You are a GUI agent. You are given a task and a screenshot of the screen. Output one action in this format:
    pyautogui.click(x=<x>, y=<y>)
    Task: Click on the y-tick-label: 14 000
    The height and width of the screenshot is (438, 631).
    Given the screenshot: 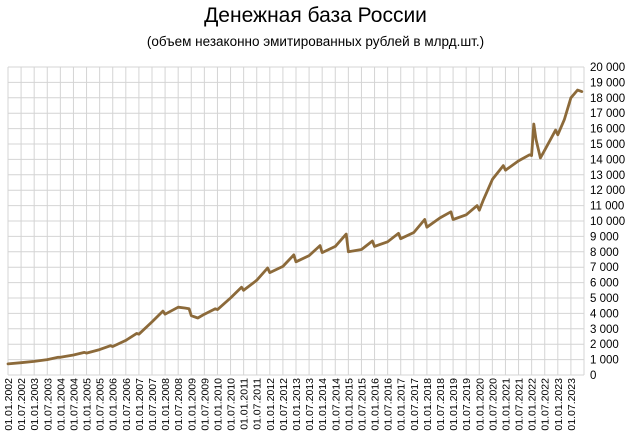 What is the action you would take?
    pyautogui.click(x=607, y=160)
    